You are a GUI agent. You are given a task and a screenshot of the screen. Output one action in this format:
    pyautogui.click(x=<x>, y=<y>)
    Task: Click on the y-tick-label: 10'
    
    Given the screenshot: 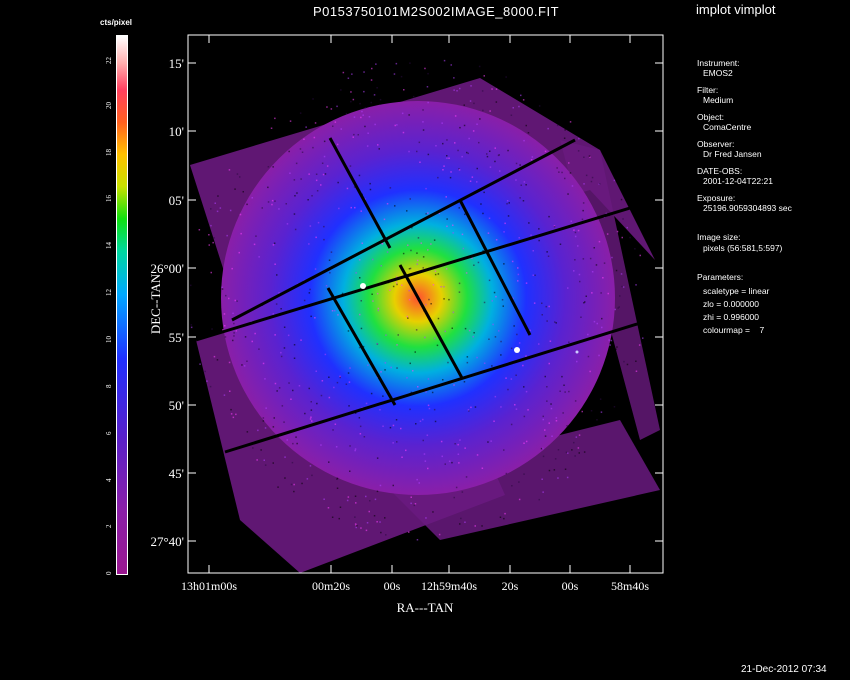 What is the action you would take?
    pyautogui.click(x=176, y=131)
    